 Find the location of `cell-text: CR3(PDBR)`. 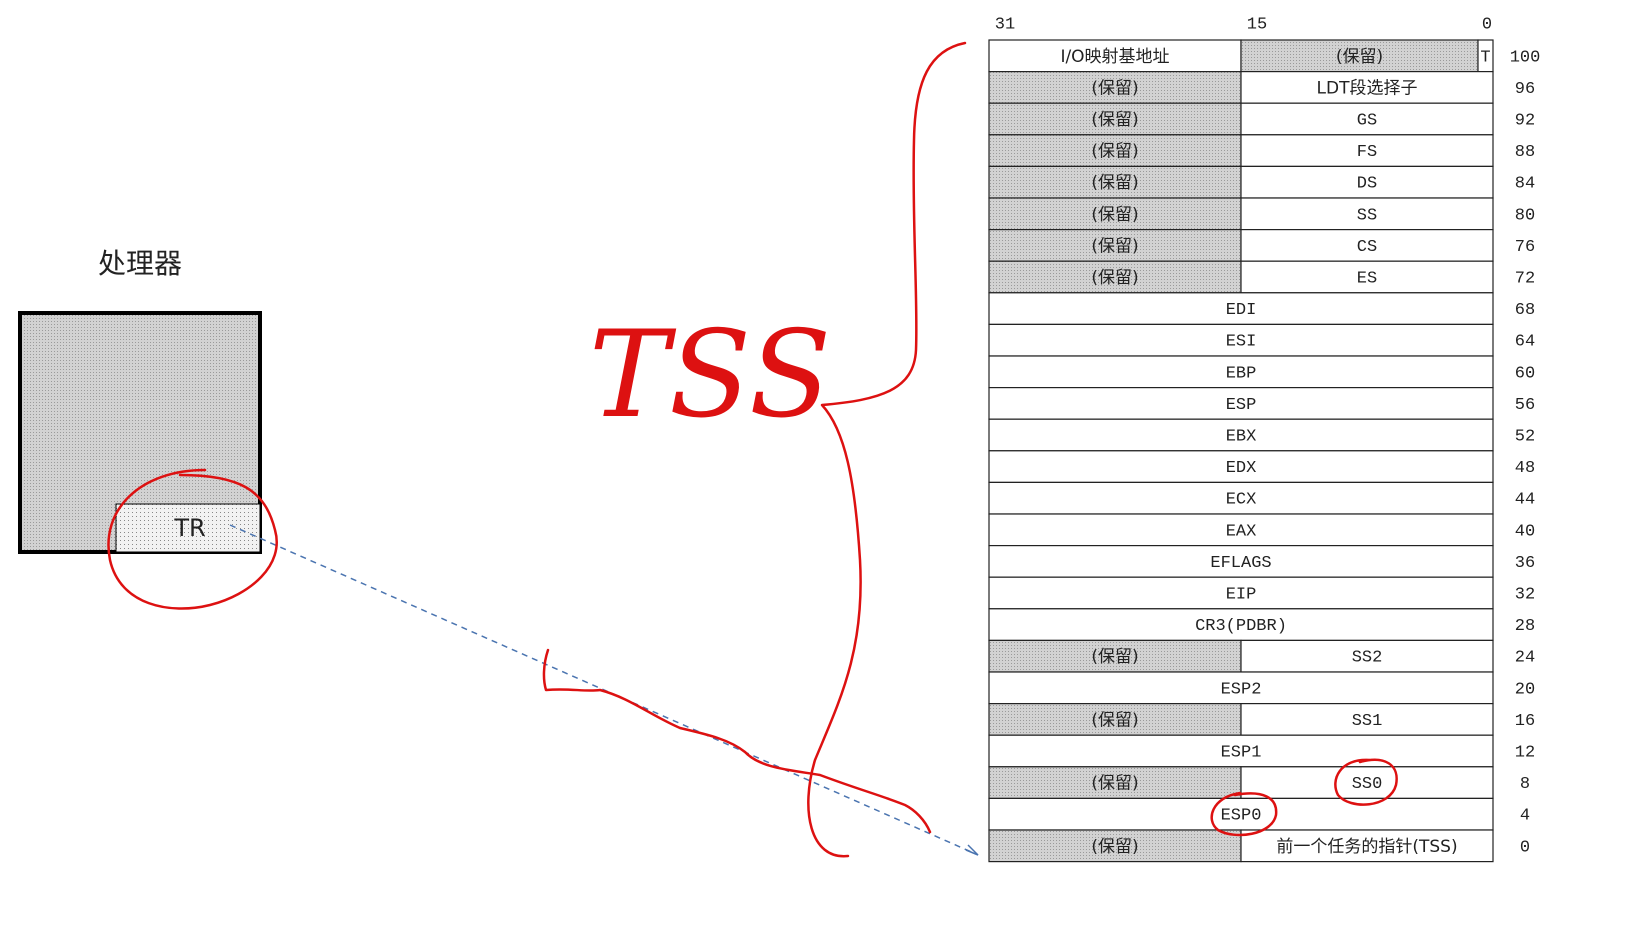

cell-text: CR3(PDBR) is located at coordinates (1241, 626).